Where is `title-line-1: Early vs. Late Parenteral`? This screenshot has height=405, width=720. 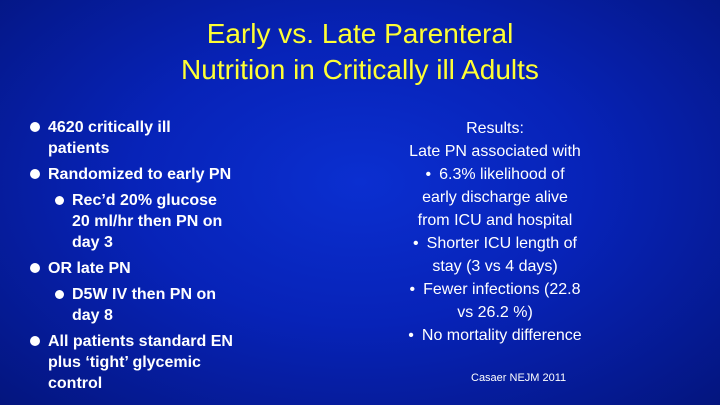 title-line-1: Early vs. Late Parenteral is located at coordinates (360, 33).